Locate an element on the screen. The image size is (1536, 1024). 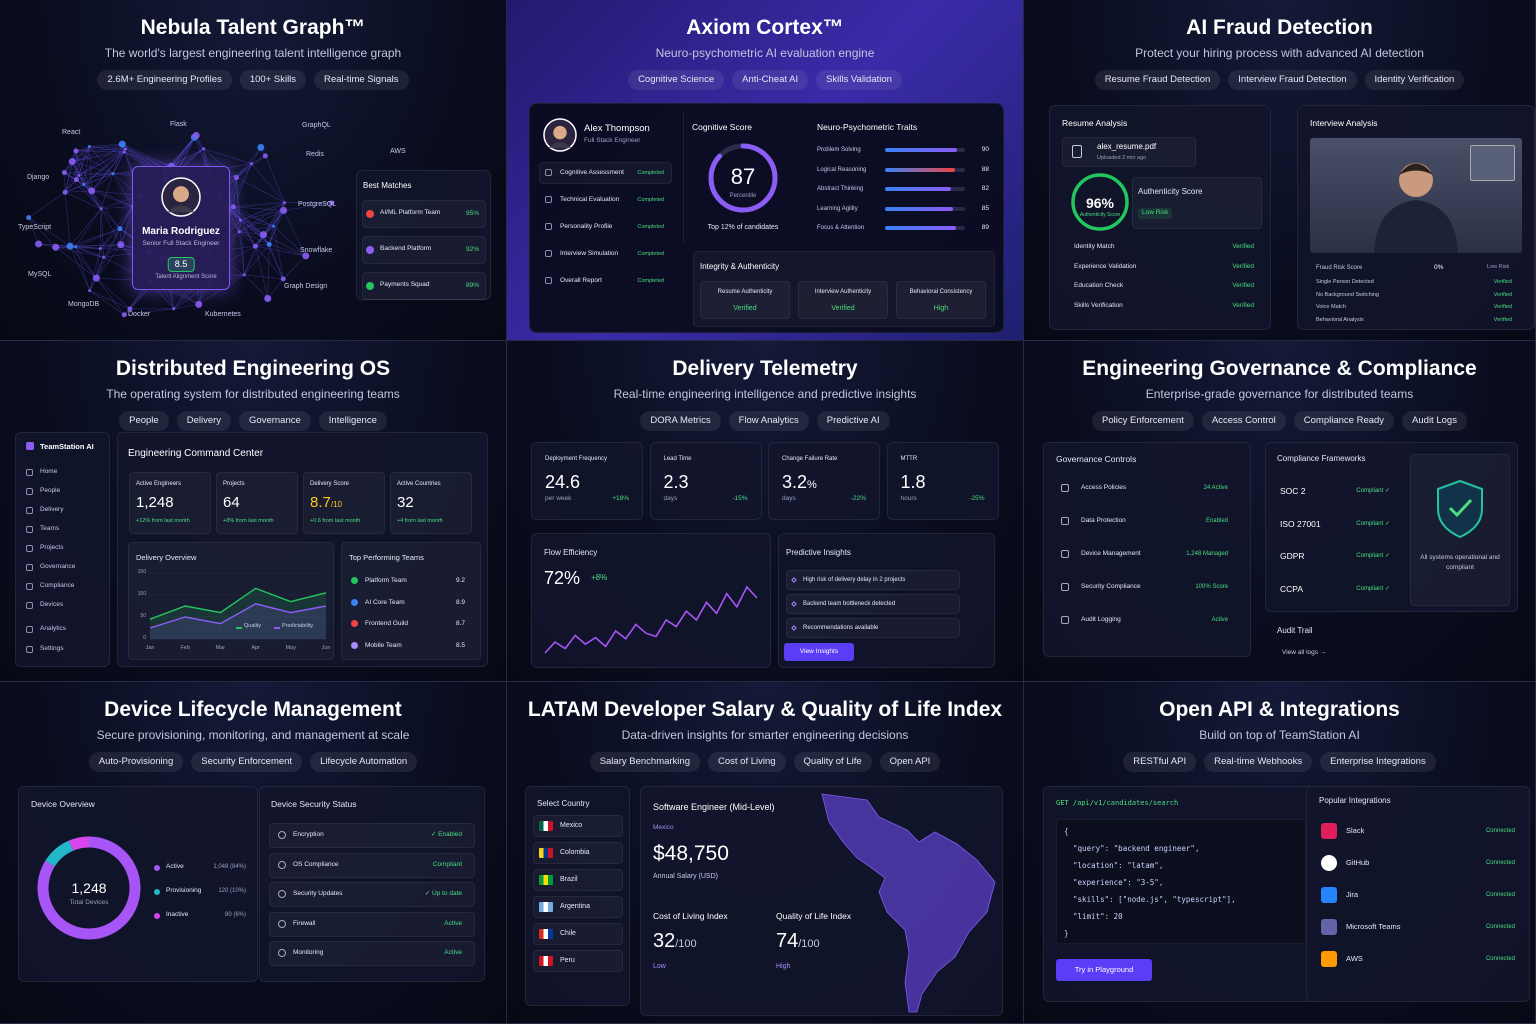
insights-button: View Insights is located at coordinates (819, 652).